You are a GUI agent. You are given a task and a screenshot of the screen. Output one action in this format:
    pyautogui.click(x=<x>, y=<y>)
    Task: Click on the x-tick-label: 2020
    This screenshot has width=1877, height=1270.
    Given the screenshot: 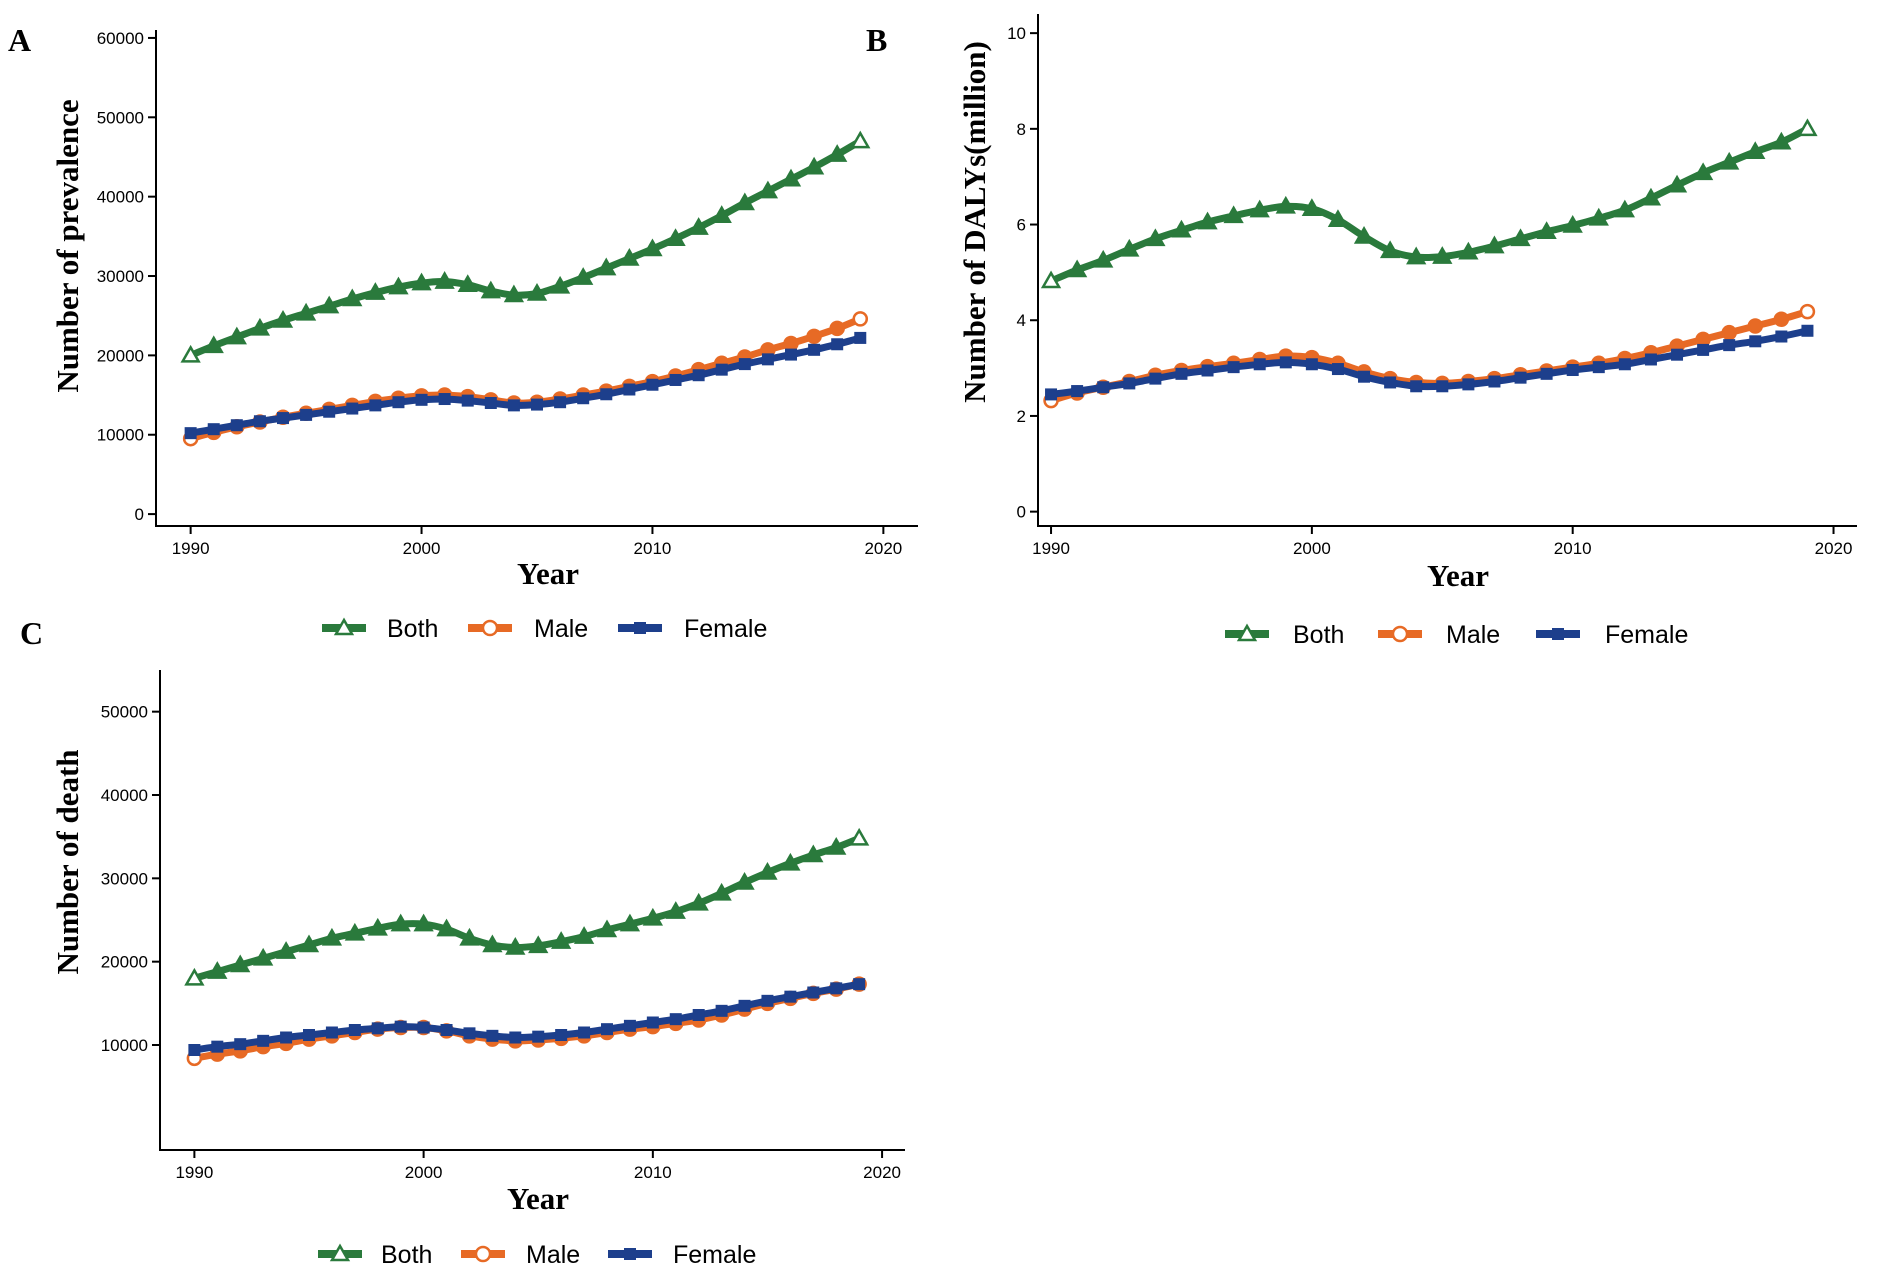 What is the action you would take?
    pyautogui.click(x=883, y=548)
    